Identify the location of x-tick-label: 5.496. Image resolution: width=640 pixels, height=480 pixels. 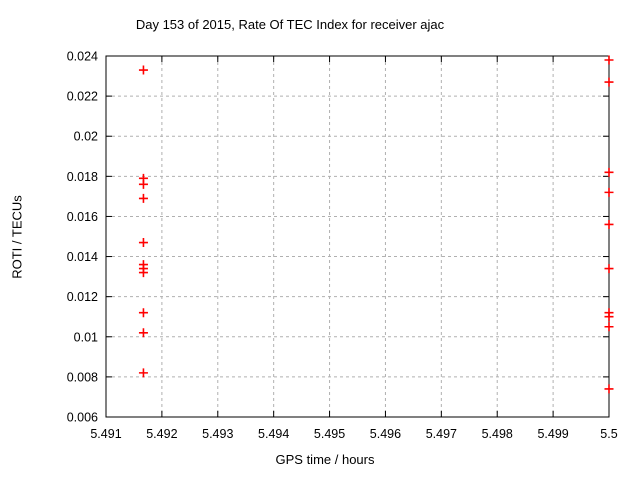
(385, 434).